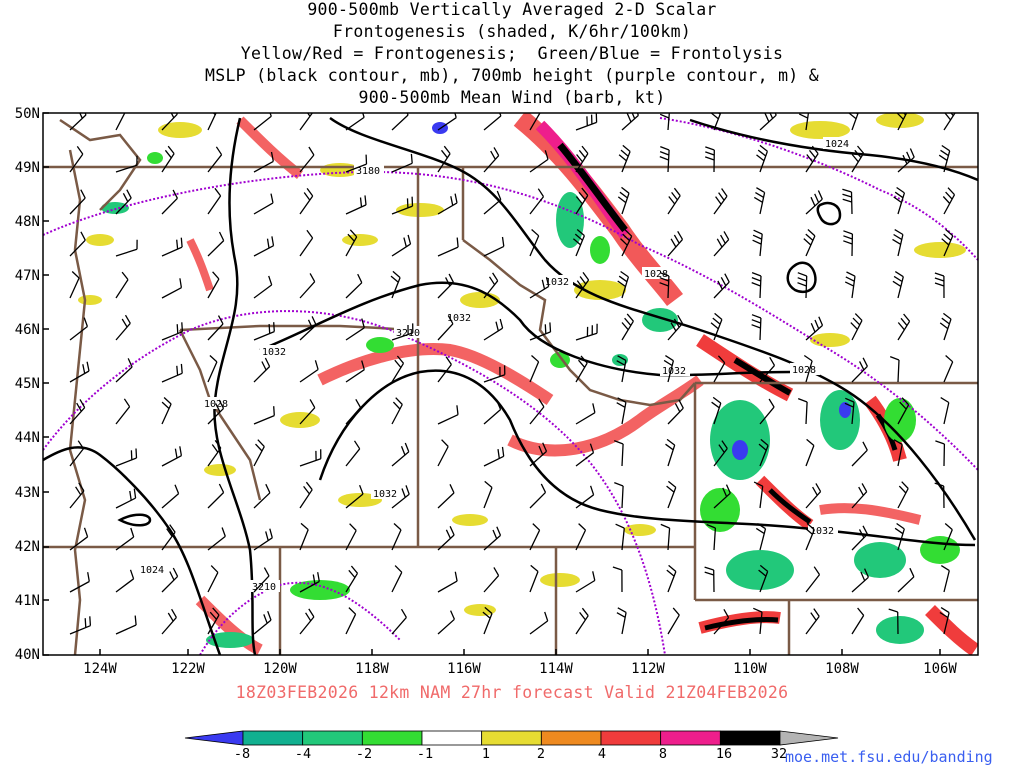 The width and height of the screenshot is (1024, 768). Describe the element at coordinates (364, 754) in the screenshot. I see `colorbar-label: -2` at that location.